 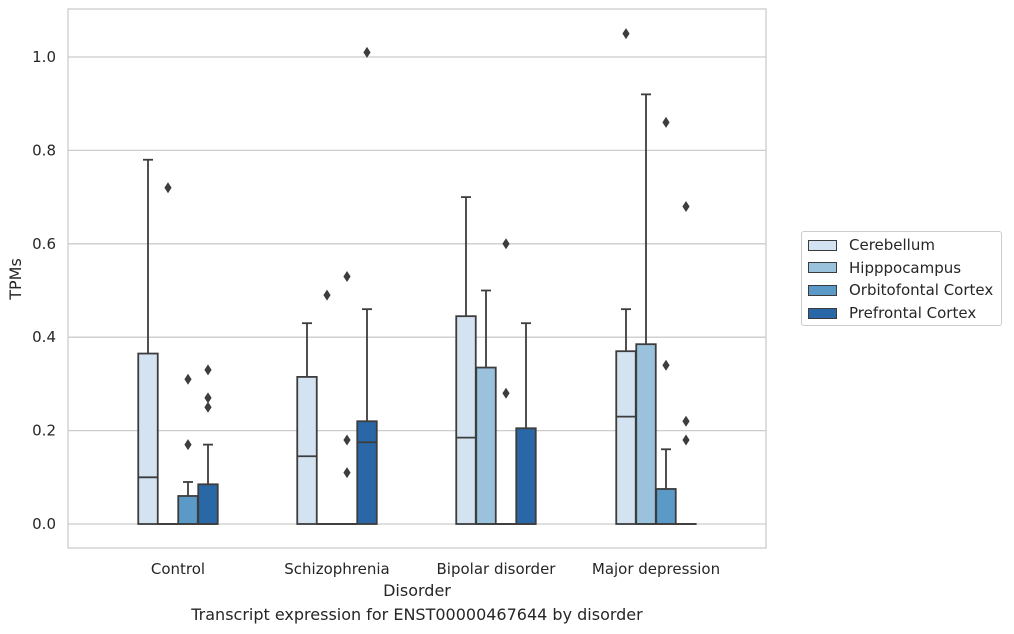 What do you see at coordinates (921, 290) in the screenshot?
I see `legend-label: Orbitofontal Cortex` at bounding box center [921, 290].